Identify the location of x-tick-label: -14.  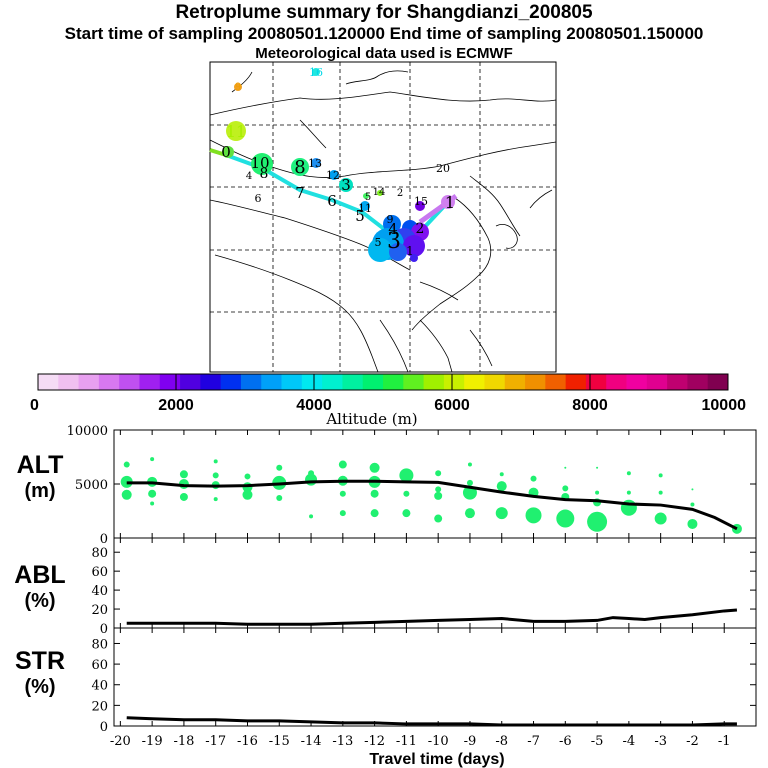
(311, 741).